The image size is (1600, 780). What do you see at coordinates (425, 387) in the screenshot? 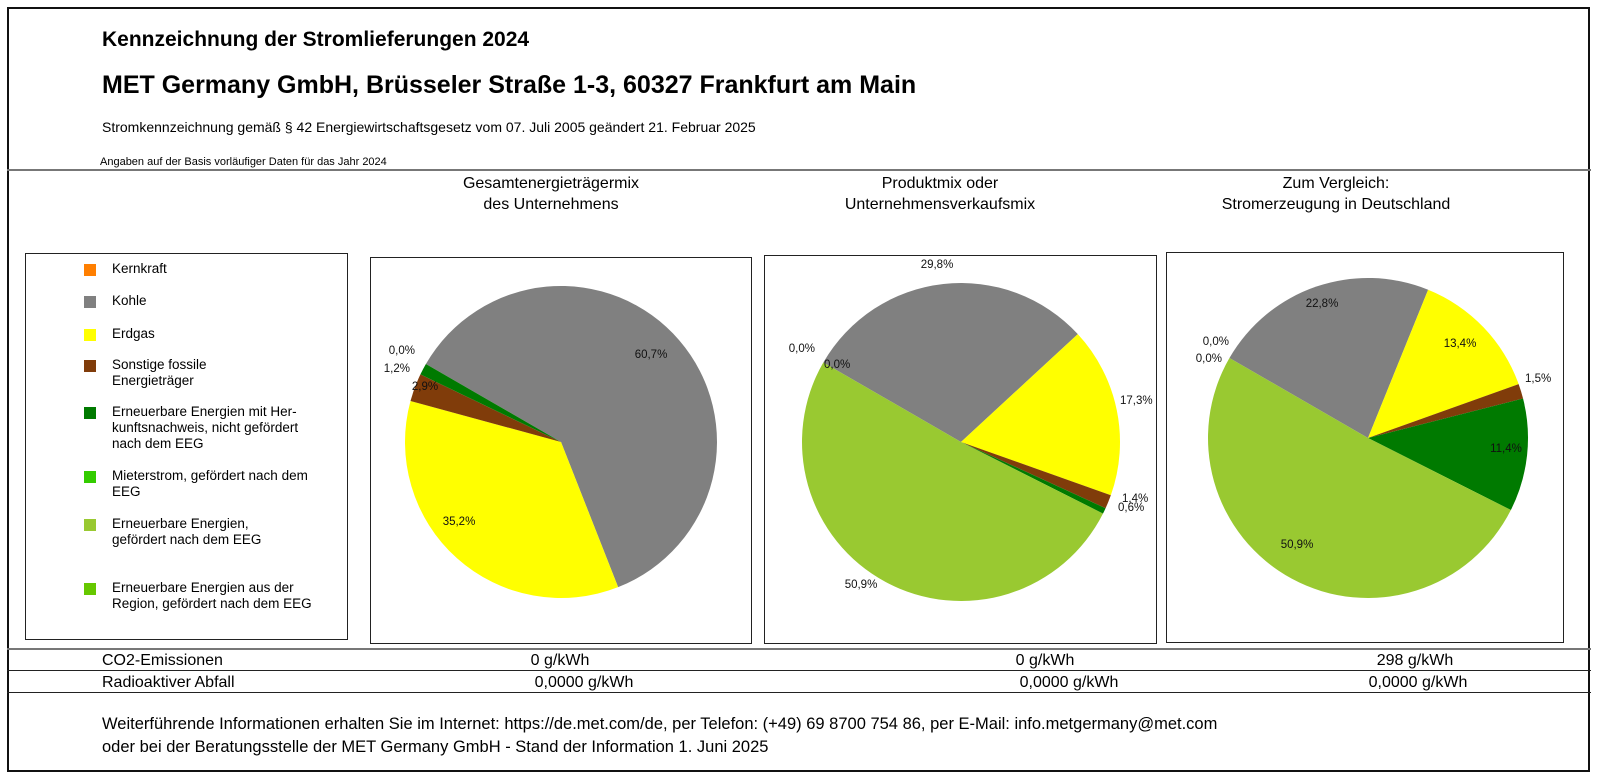
I see `pie-data-label: 2,9%` at bounding box center [425, 387].